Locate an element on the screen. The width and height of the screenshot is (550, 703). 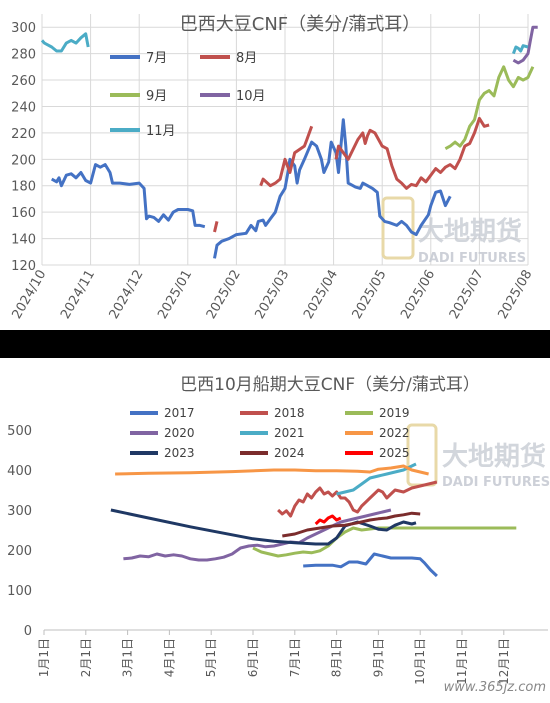
bottom-y-axis: 0 100 200 300 400 500 is located at coordinates (19, 531).